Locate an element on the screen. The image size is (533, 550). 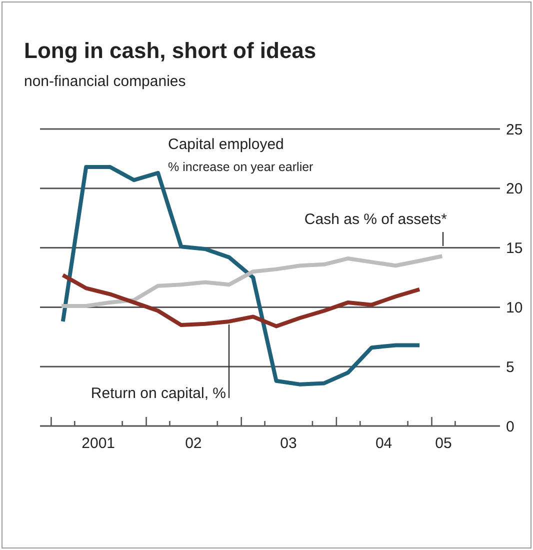
y-tick-label: 25 is located at coordinates (514, 129).